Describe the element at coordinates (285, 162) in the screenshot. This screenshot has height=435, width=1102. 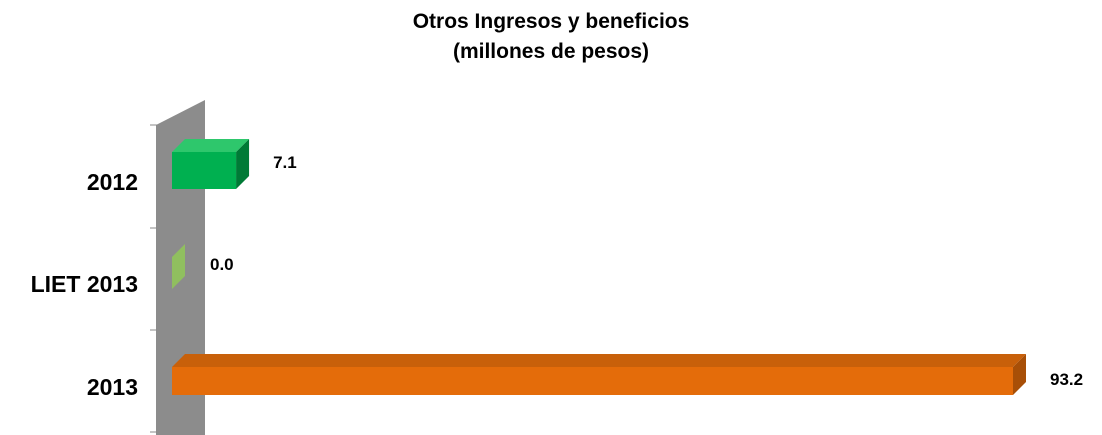
I see `data-label: 7.1` at that location.